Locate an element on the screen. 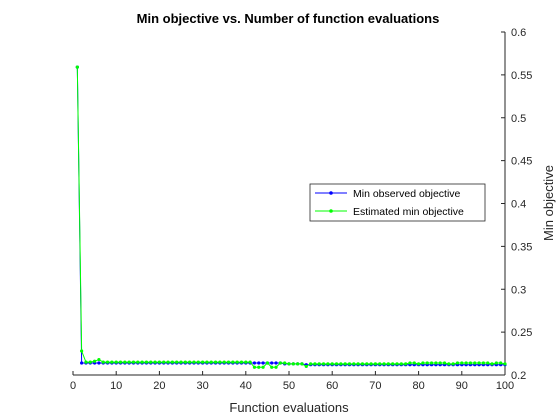 The width and height of the screenshot is (560, 420). y-tick-label: 0.4 is located at coordinates (518, 205).